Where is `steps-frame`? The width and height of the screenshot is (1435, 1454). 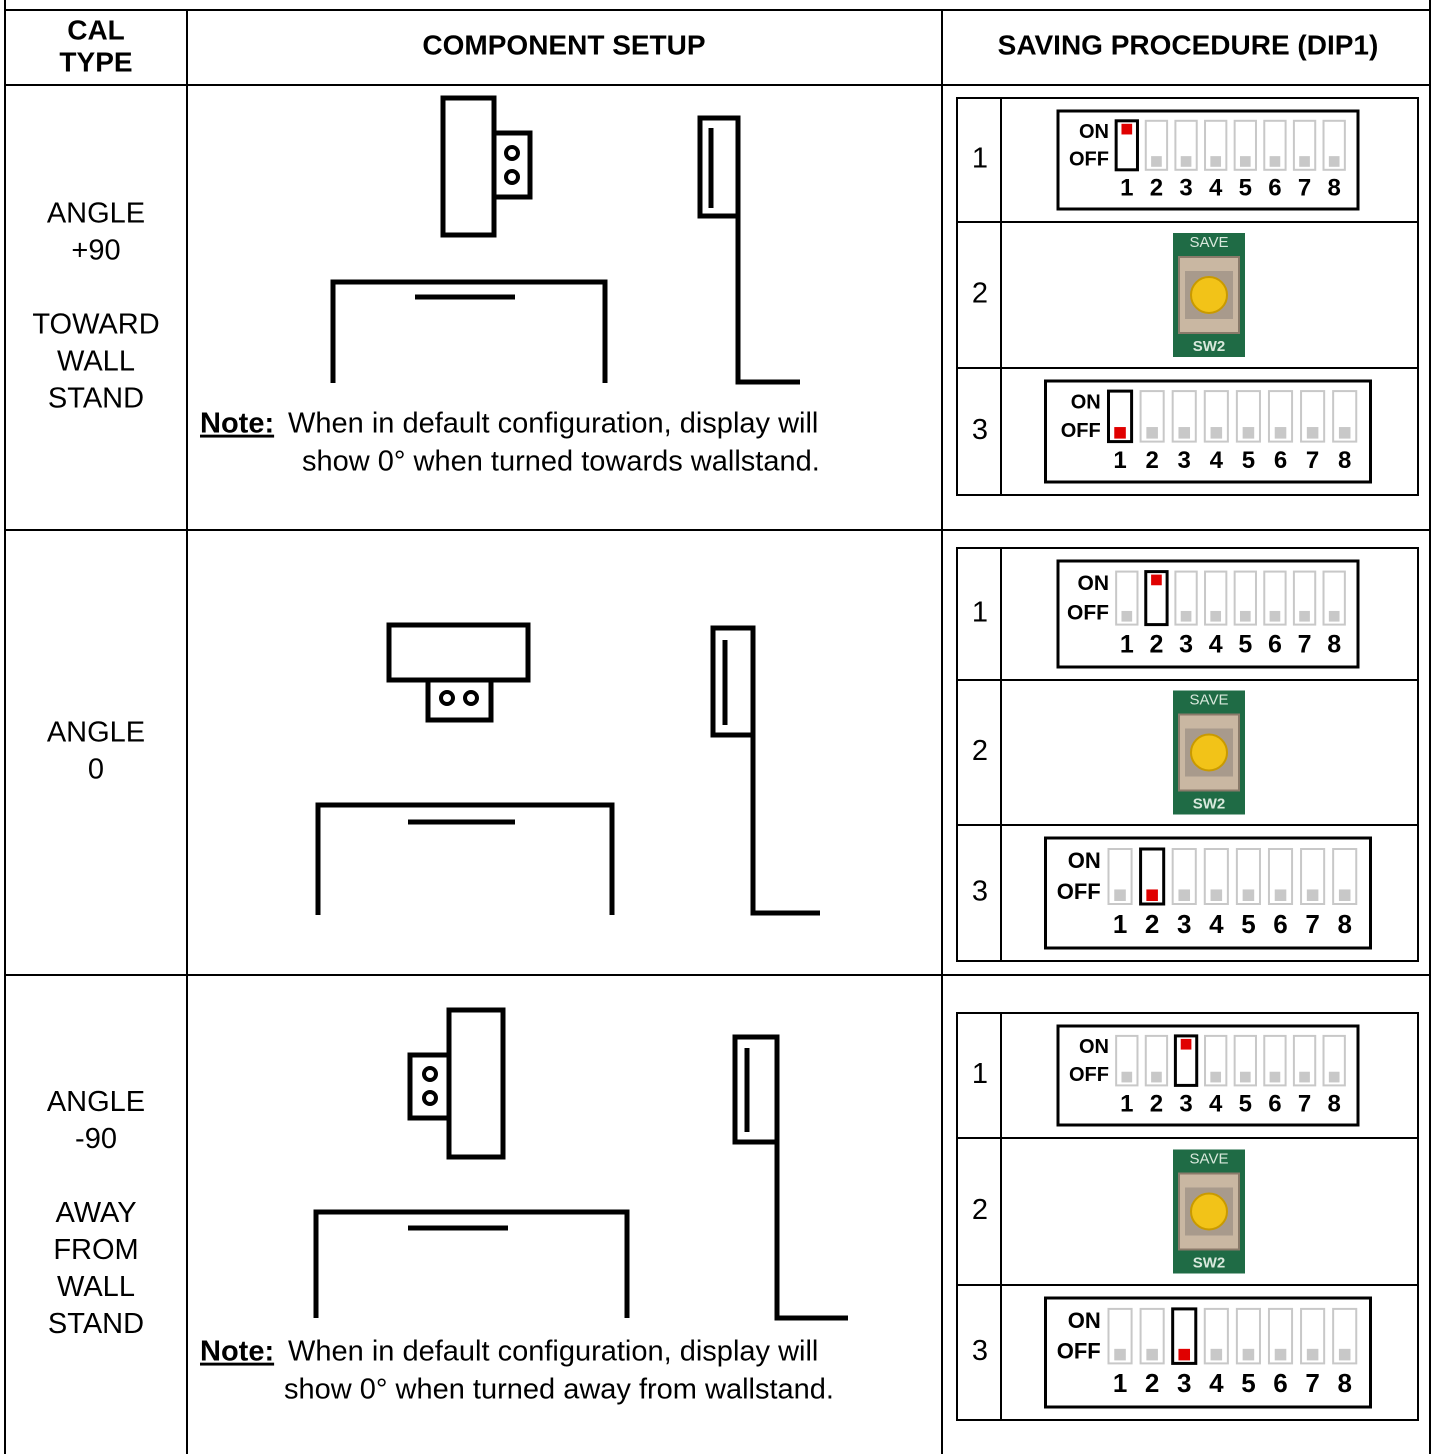
steps-frame is located at coordinates (1187, 296).